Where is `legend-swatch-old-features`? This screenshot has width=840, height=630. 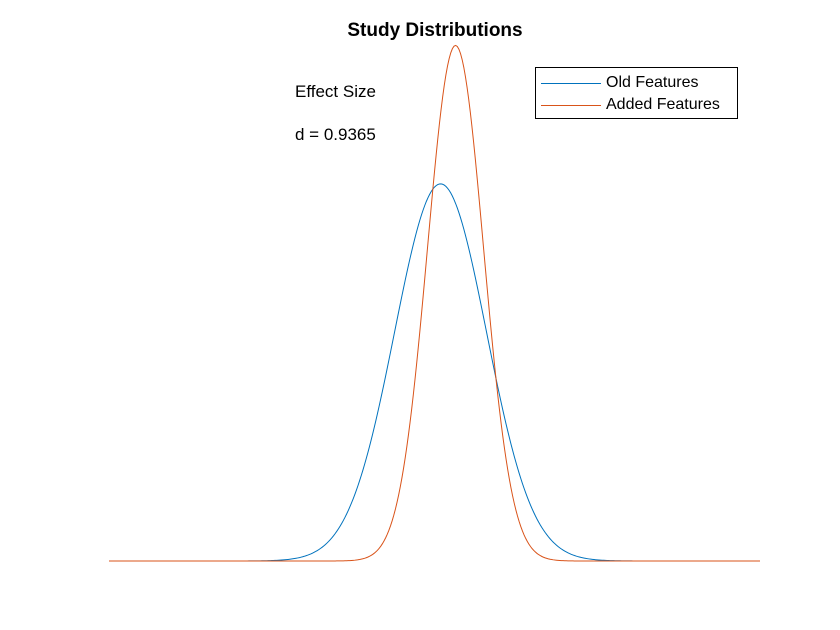
legend-swatch-old-features is located at coordinates (571, 83).